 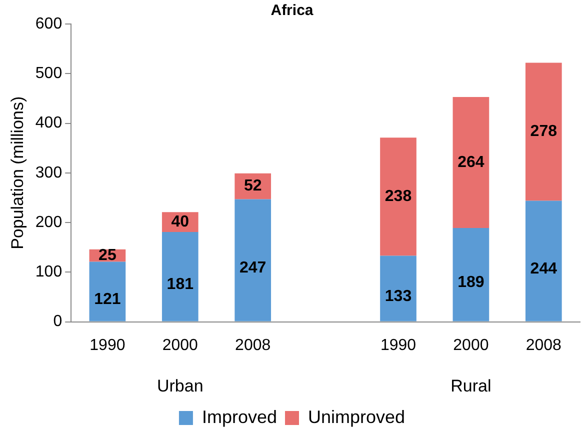 What do you see at coordinates (471, 386) in the screenshot?
I see `text: Rural` at bounding box center [471, 386].